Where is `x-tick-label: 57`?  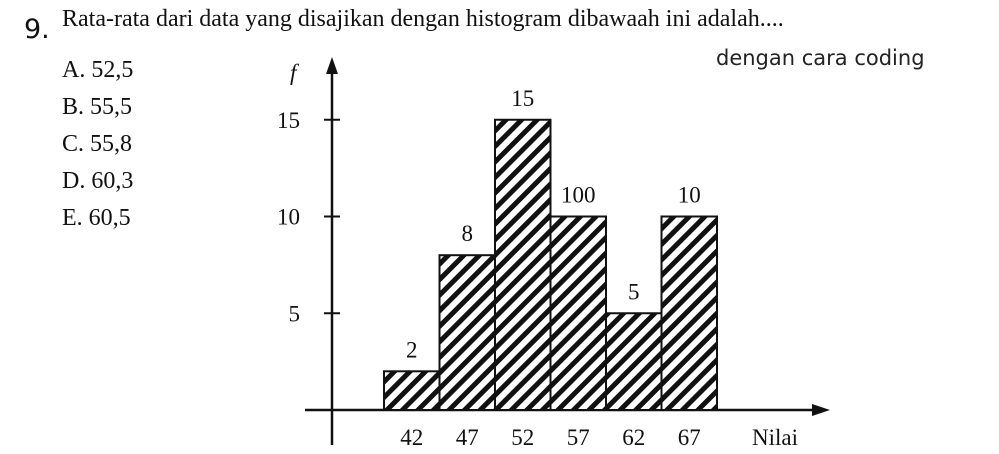 x-tick-label: 57 is located at coordinates (578, 437).